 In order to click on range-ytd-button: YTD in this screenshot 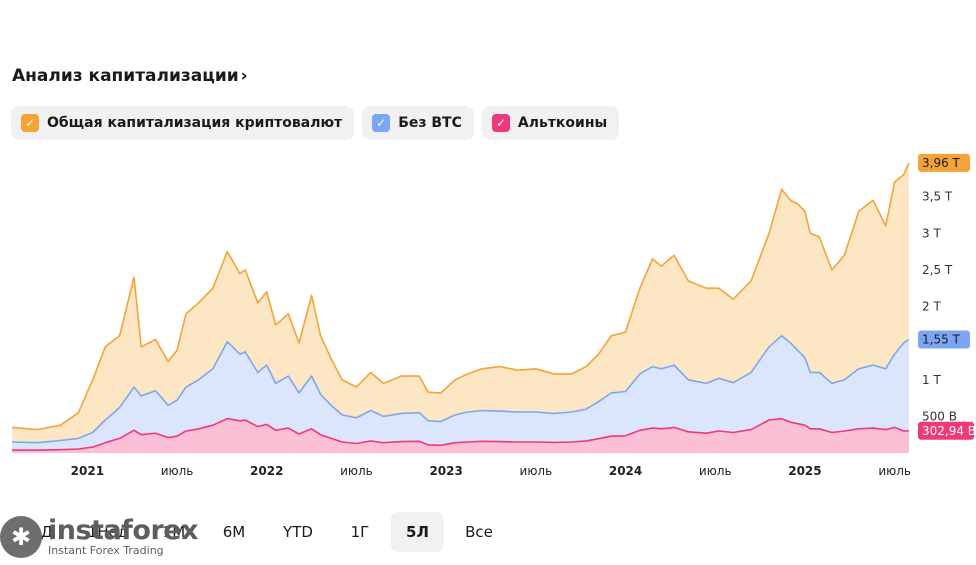, I will do `click(298, 532)`.